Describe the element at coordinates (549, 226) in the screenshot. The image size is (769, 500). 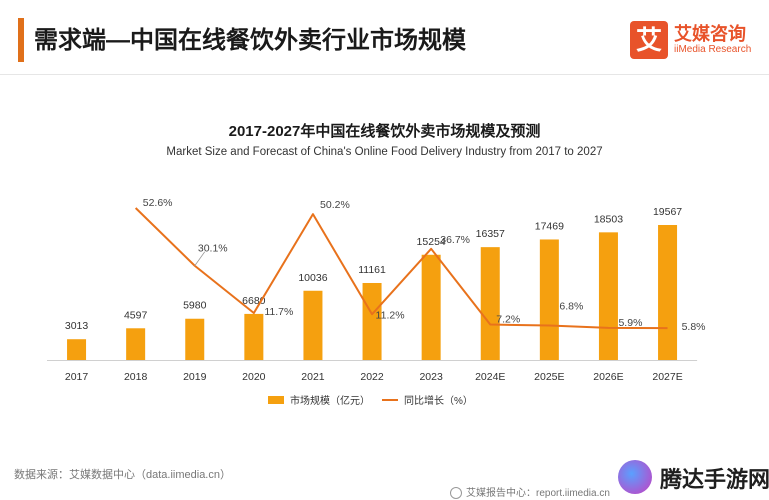
I see `bar-value-label: 17469` at that location.